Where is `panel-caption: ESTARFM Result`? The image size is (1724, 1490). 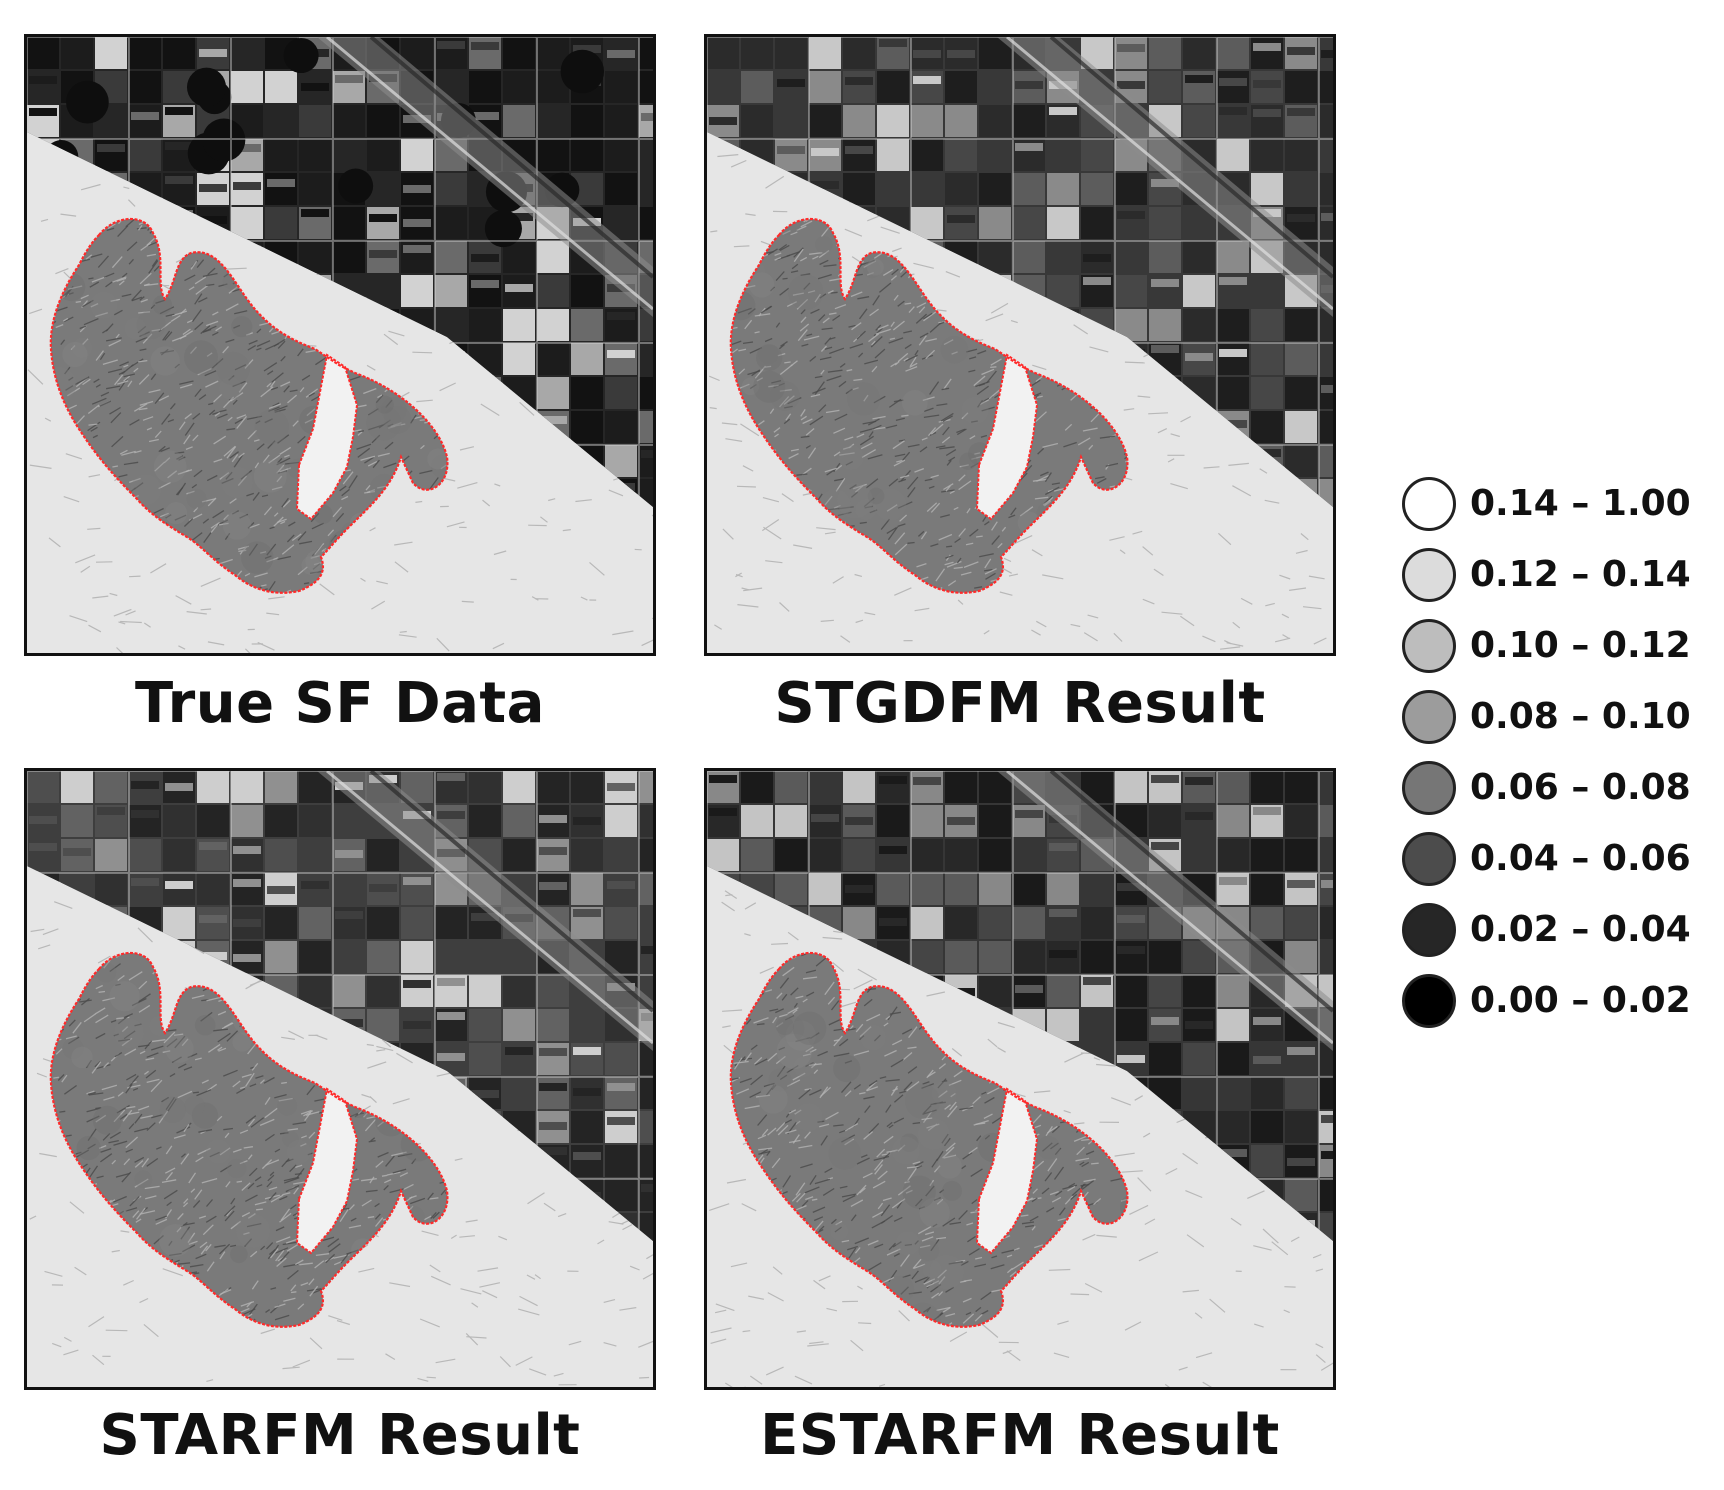
panel-caption: ESTARFM Result is located at coordinates (1020, 1435).